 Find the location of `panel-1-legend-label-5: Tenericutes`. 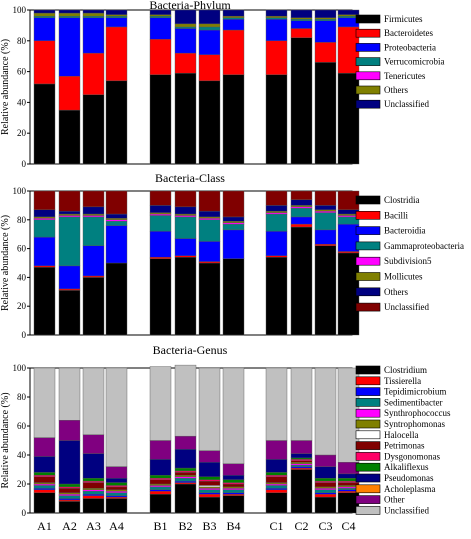

panel-1-legend-label-5: Tenericutes is located at coordinates (405, 76).